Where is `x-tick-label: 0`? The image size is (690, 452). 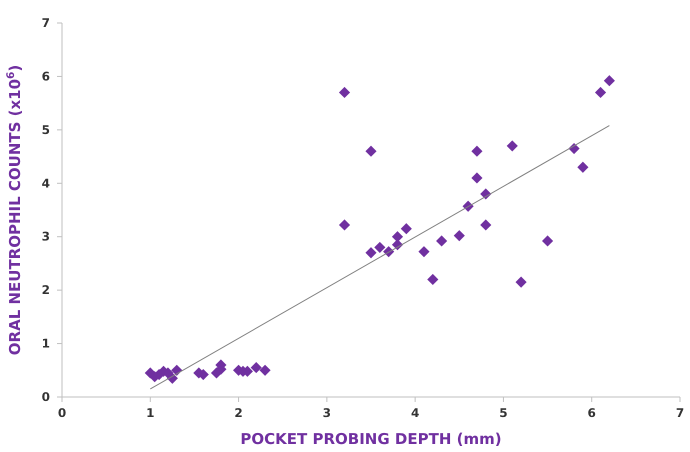
x-tick-label: 0 is located at coordinates (62, 413).